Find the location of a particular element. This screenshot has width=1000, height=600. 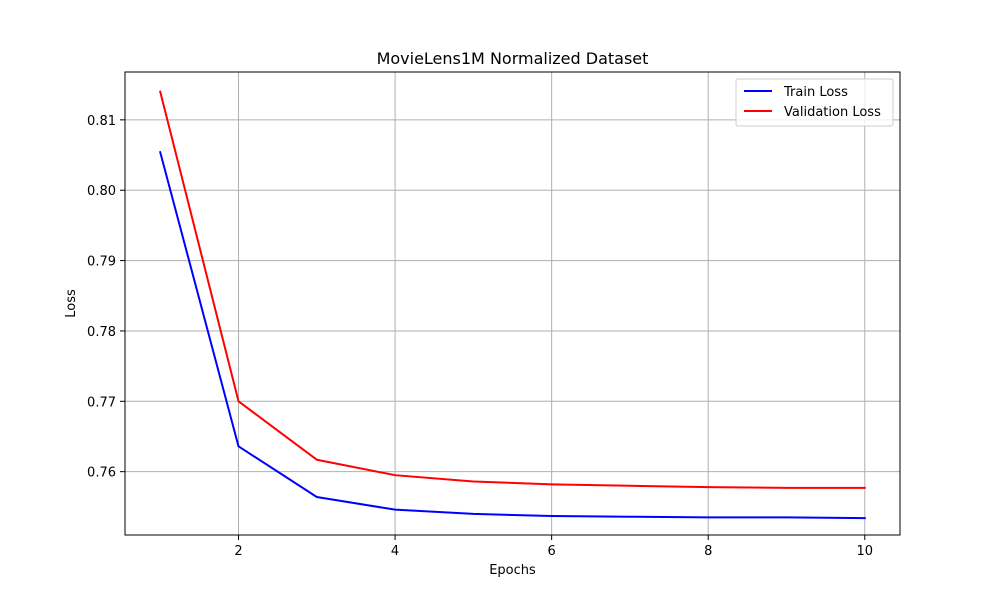

legend-label-train-loss: Train Loss is located at coordinates (815, 92).